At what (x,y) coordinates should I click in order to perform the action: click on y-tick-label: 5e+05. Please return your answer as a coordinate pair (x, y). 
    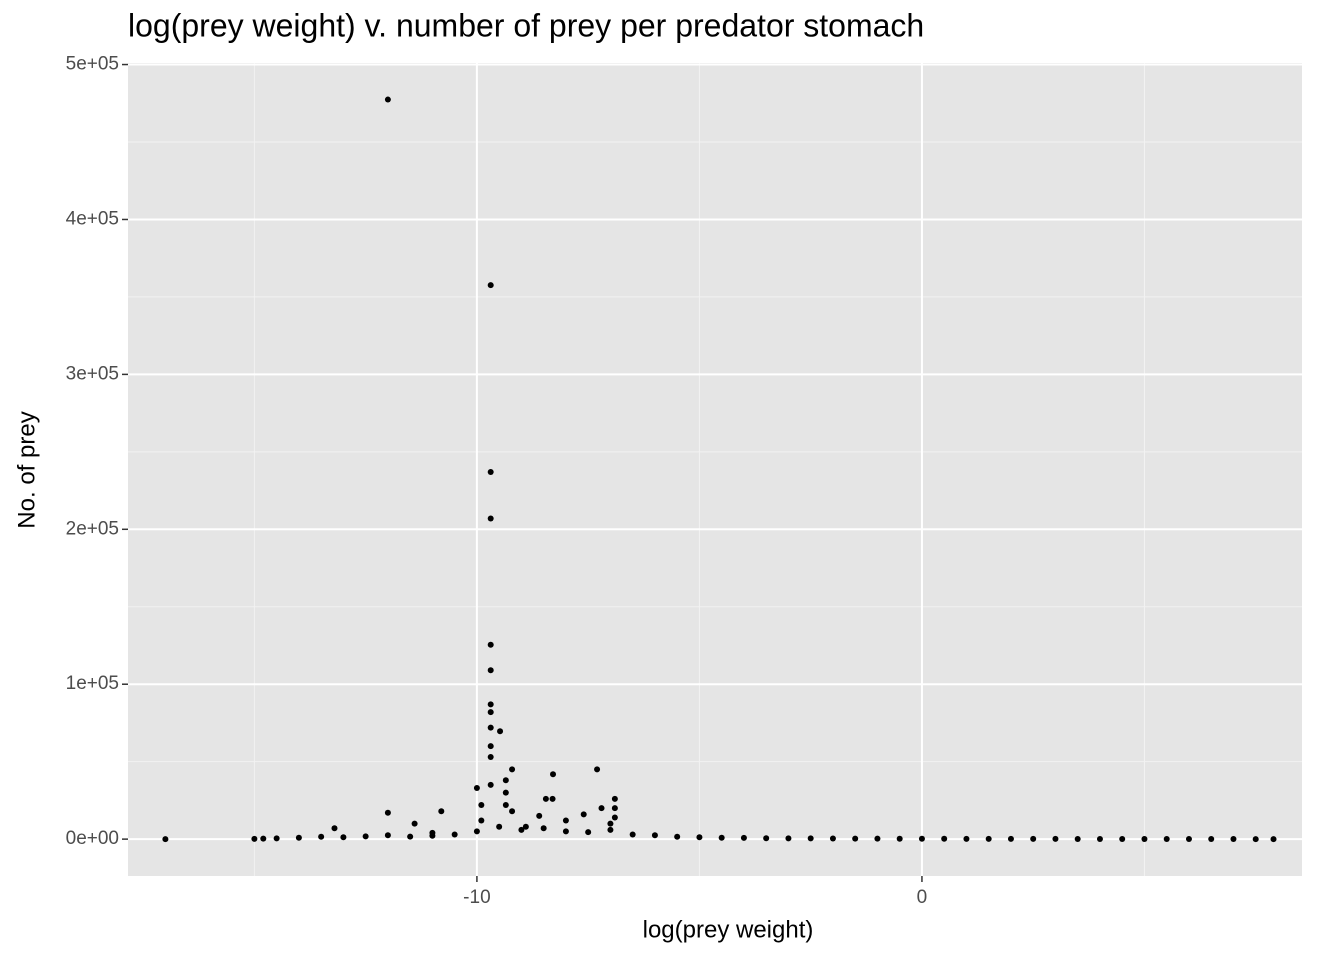
    Looking at the image, I should click on (92, 64).